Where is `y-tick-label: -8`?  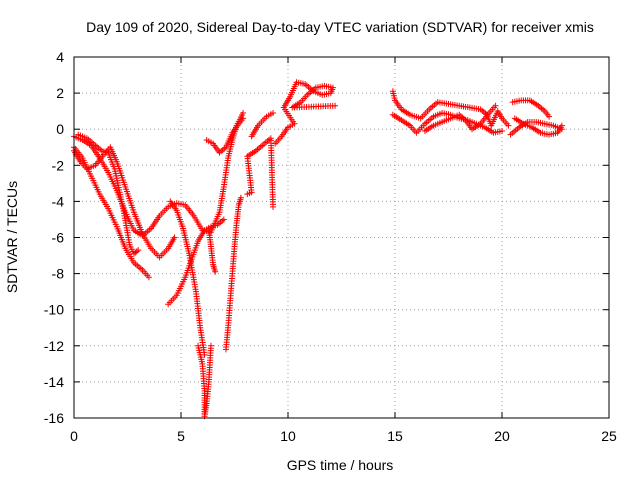
y-tick-label: -8 is located at coordinates (58, 274).